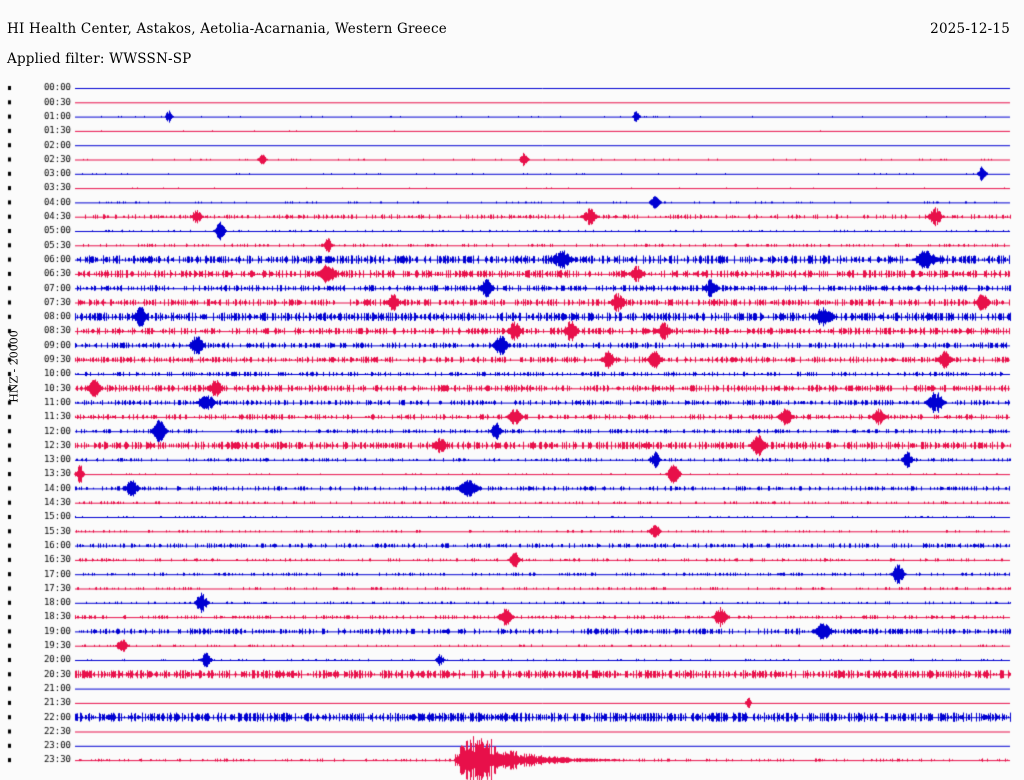  Describe the element at coordinates (14, 366) in the screenshot. I see `y-axis-label: HNZ - 20000` at that location.